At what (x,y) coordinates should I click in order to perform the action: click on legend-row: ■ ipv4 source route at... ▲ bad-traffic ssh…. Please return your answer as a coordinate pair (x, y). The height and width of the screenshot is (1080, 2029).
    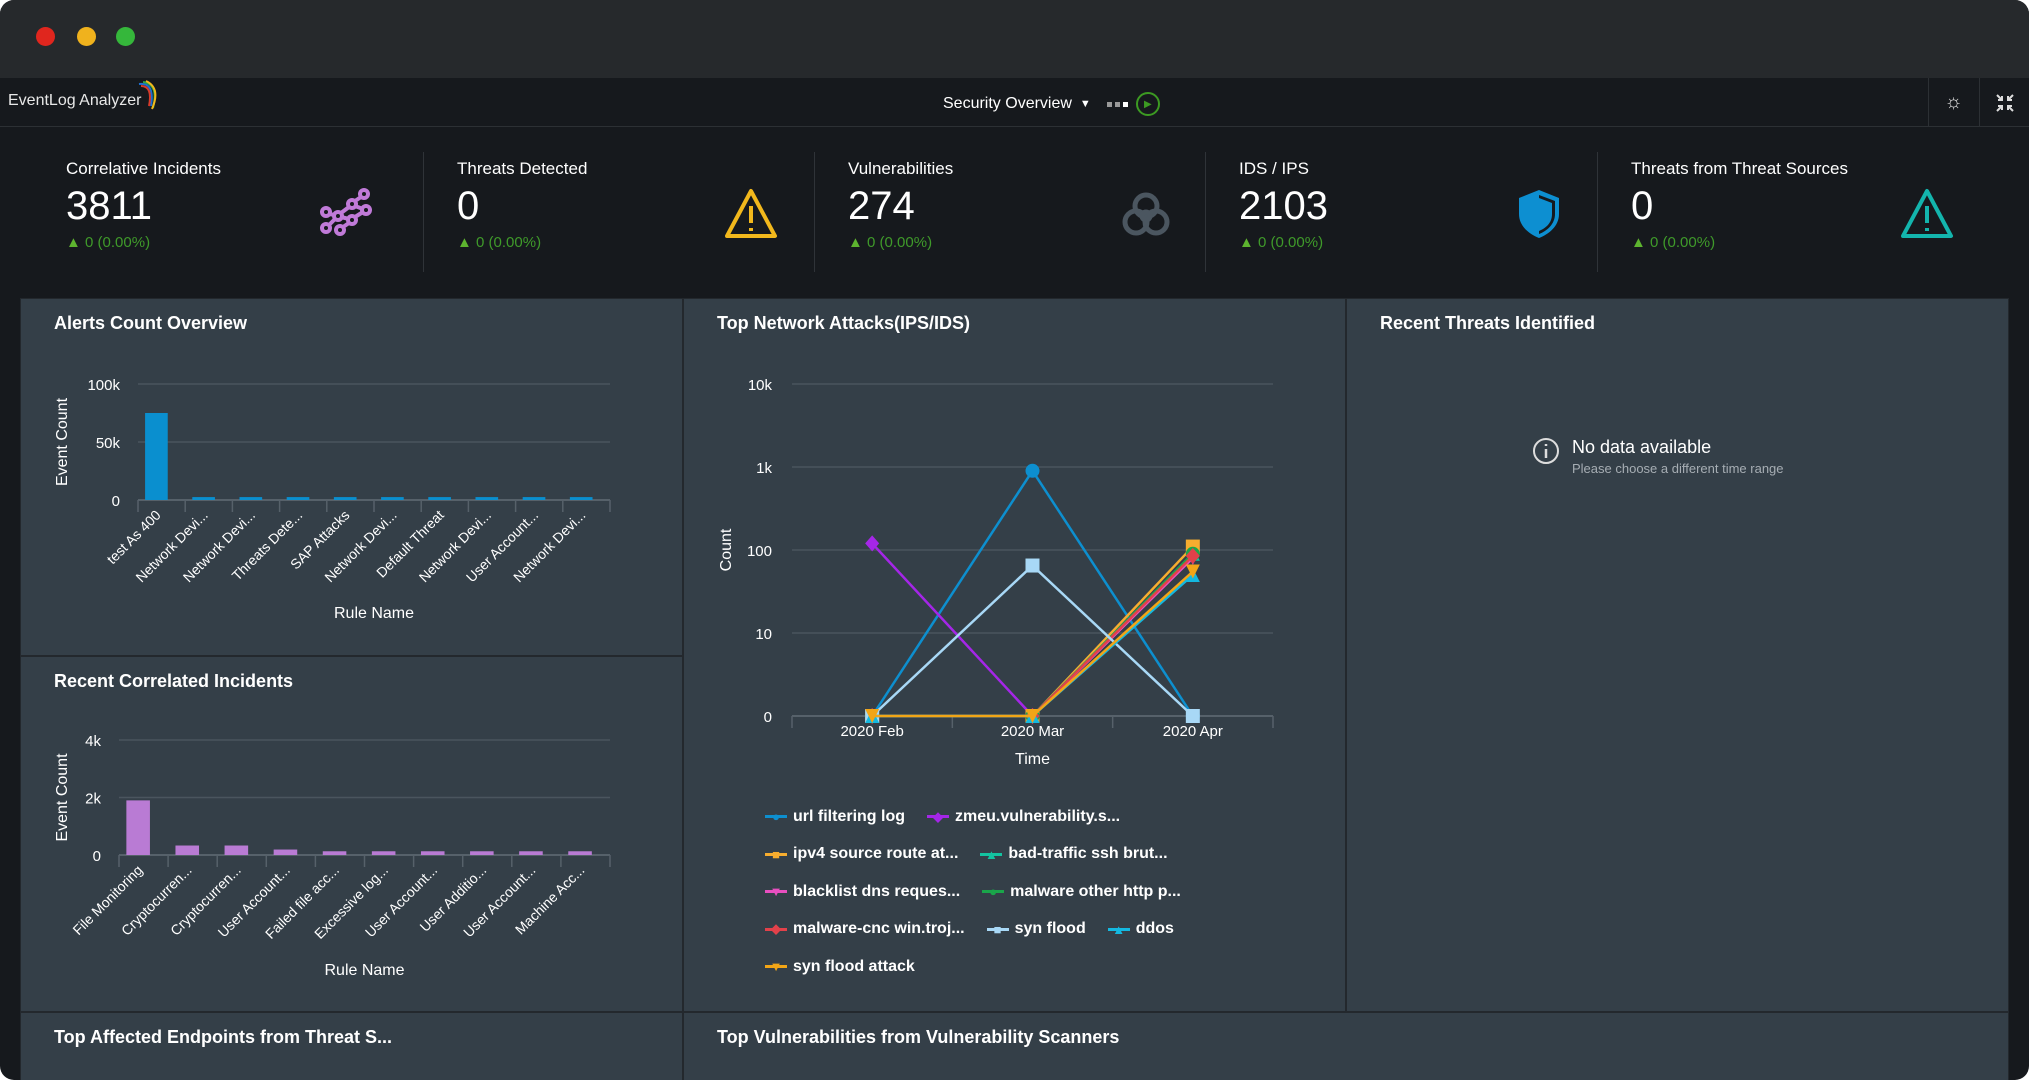
    Looking at the image, I should click on (1045, 855).